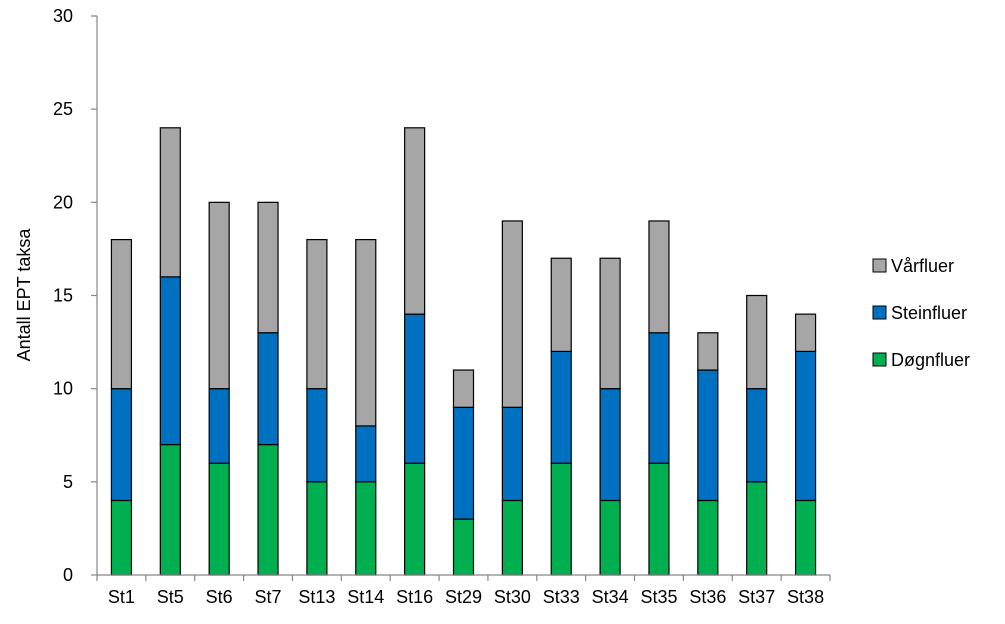  I want to click on legend-label-1: Steinfluer, so click(929, 313).